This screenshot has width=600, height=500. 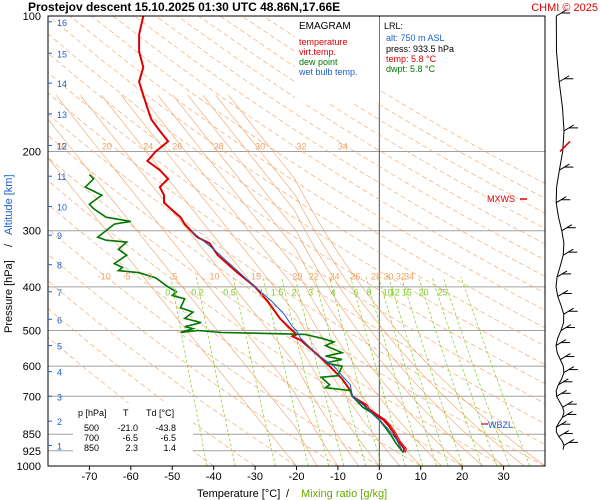 What do you see at coordinates (9, 204) in the screenshot?
I see `y-axis-title-altitude: Altitude [km]` at bounding box center [9, 204].